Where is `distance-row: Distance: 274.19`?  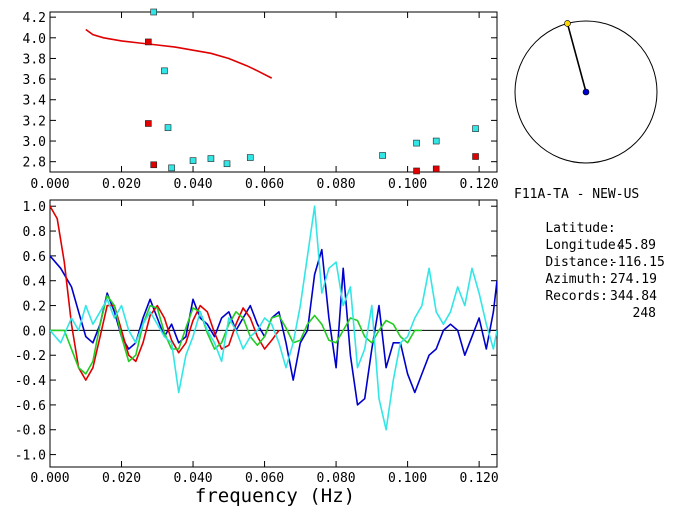
distance-row: Distance: 274.19 is located at coordinates (604, 262).